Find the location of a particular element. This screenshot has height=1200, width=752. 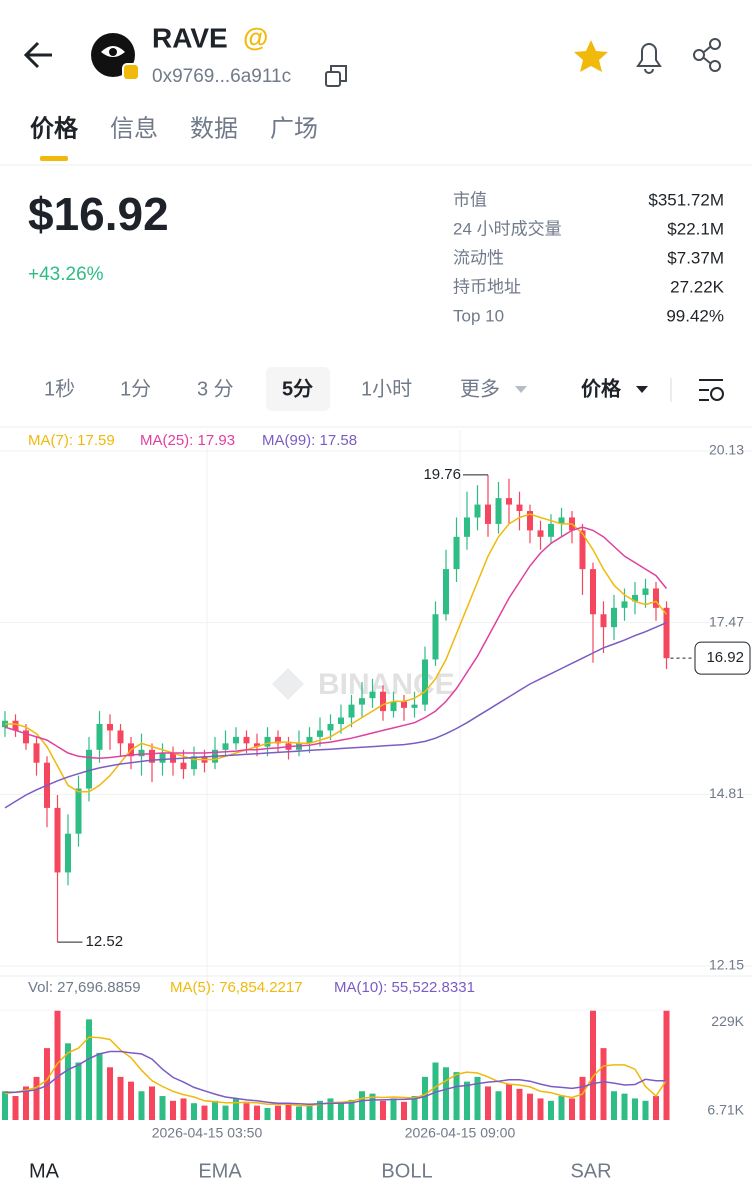

ma-legend: MA(25): 17.93 is located at coordinates (187, 440).